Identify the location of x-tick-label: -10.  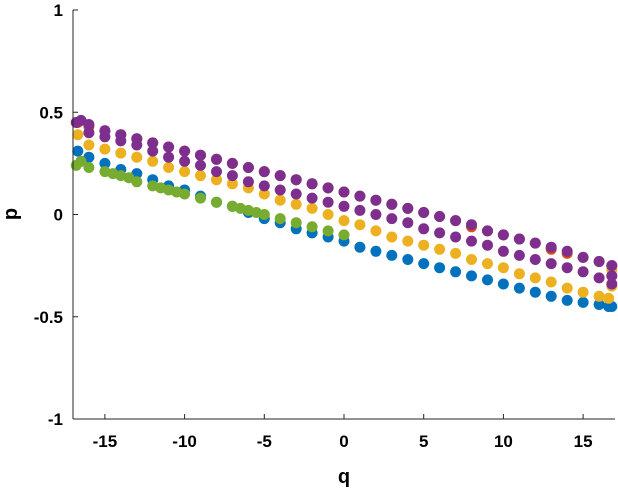
(184, 441).